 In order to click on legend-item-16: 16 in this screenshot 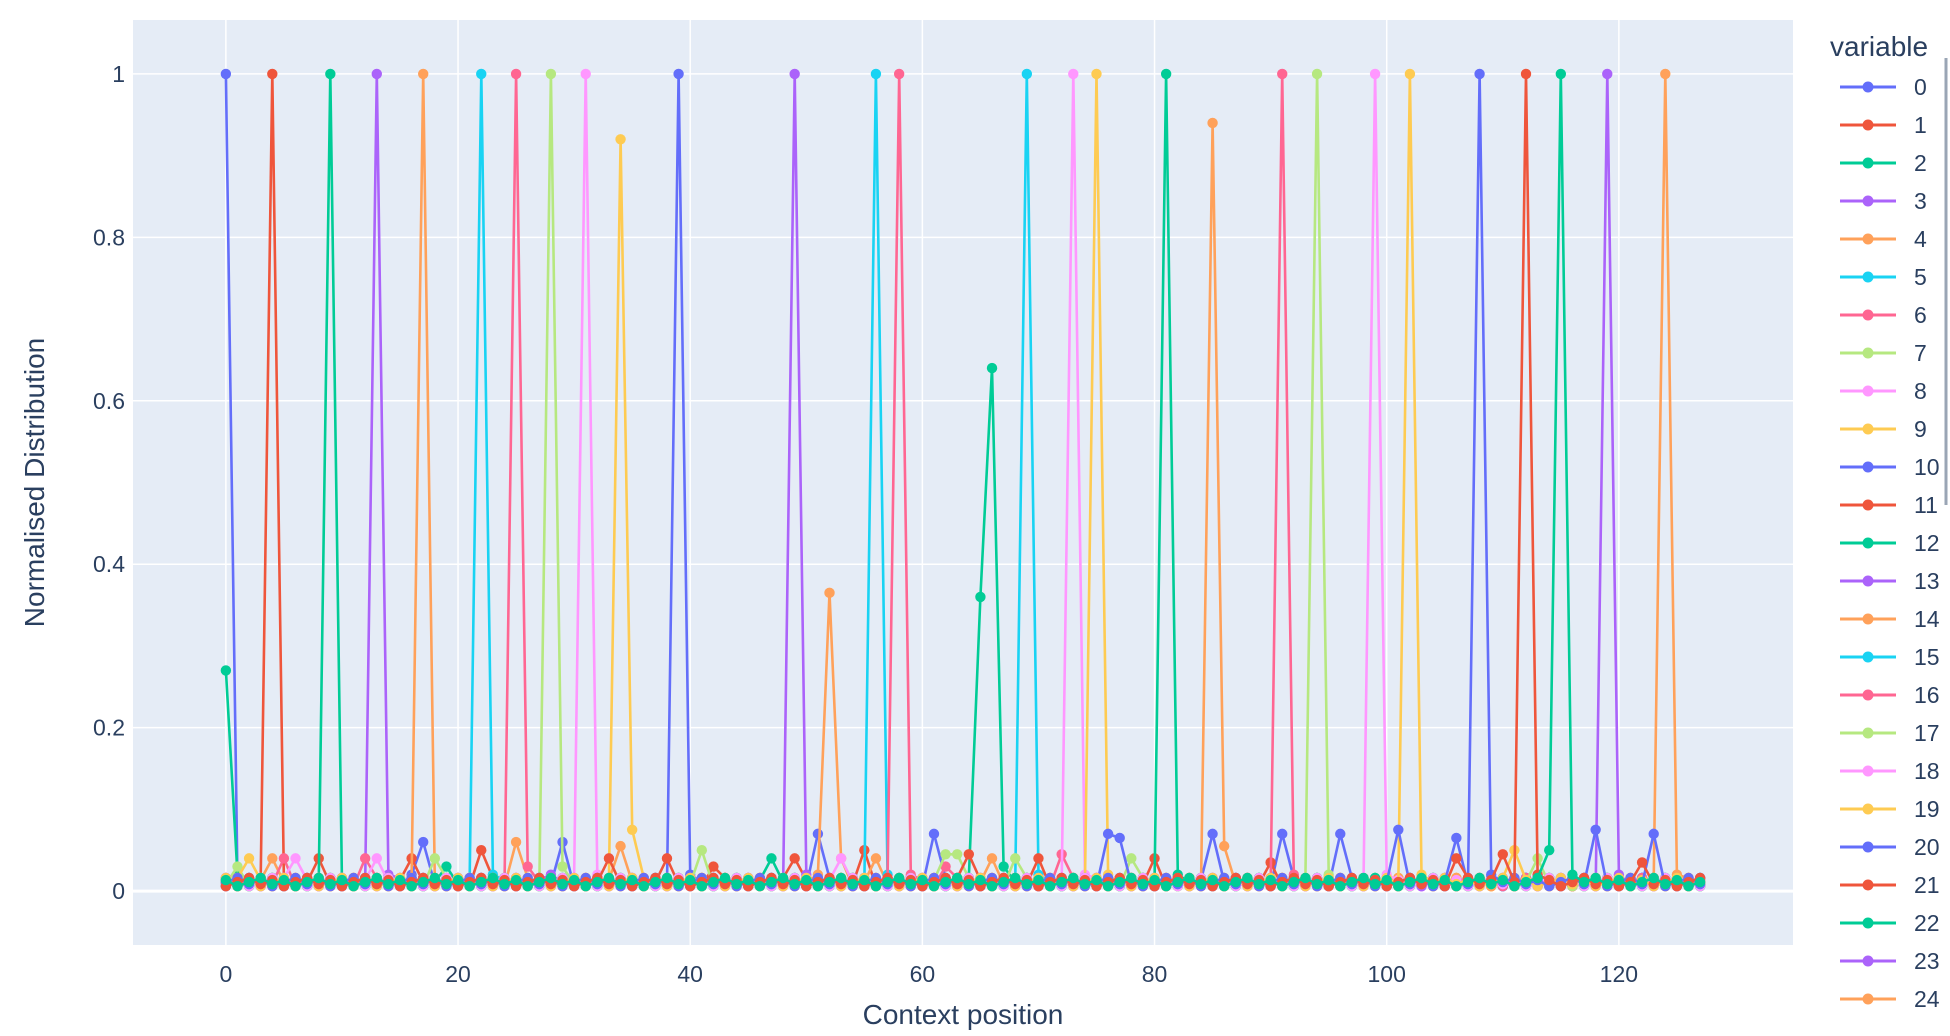, I will do `click(1890, 695)`.